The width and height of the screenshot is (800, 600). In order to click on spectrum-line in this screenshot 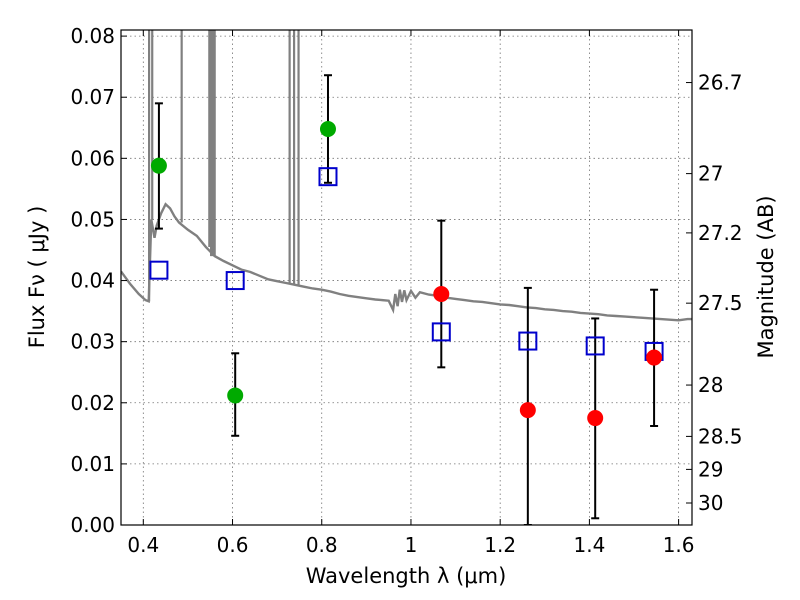, I will do `click(406, 262)`.